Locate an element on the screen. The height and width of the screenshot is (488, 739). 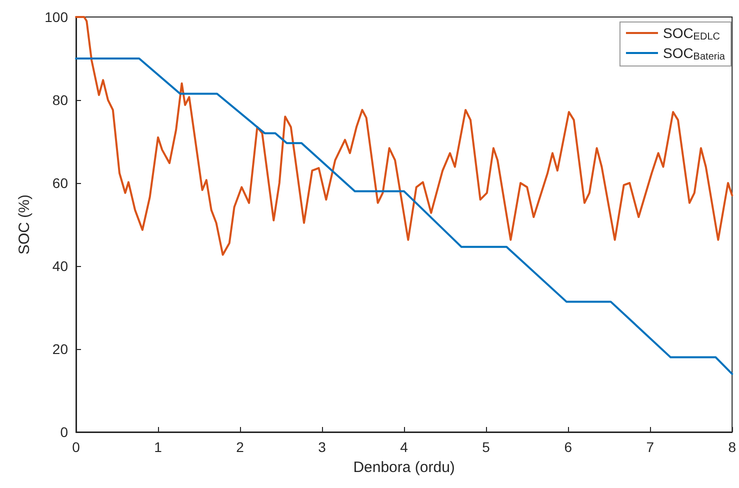
y-tick-label: 20 is located at coordinates (60, 349).